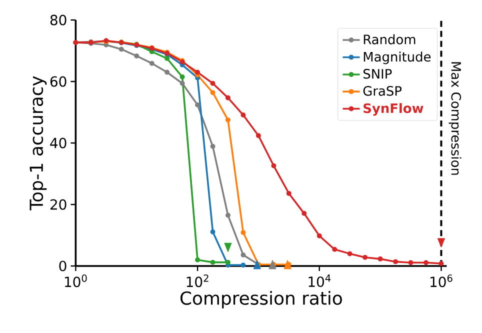  Describe the element at coordinates (76, 281) in the screenshot. I see `x-tick-label: 10$^{0}$` at that location.